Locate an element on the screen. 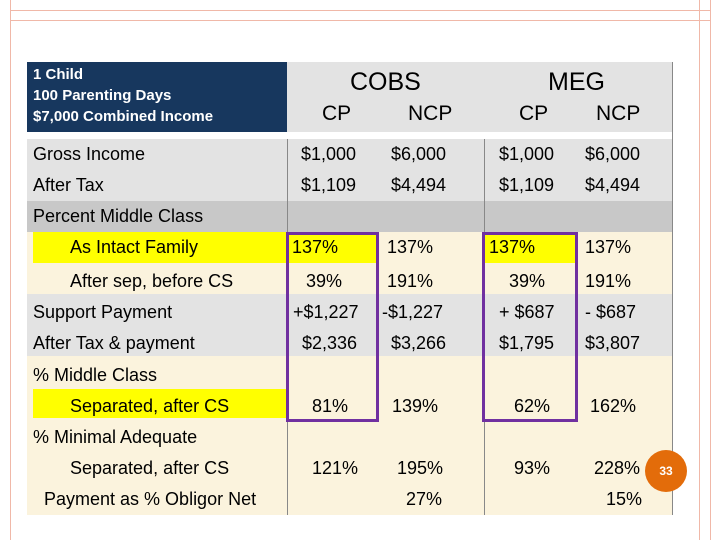  cobs-ncp-header: NCP is located at coordinates (430, 113).